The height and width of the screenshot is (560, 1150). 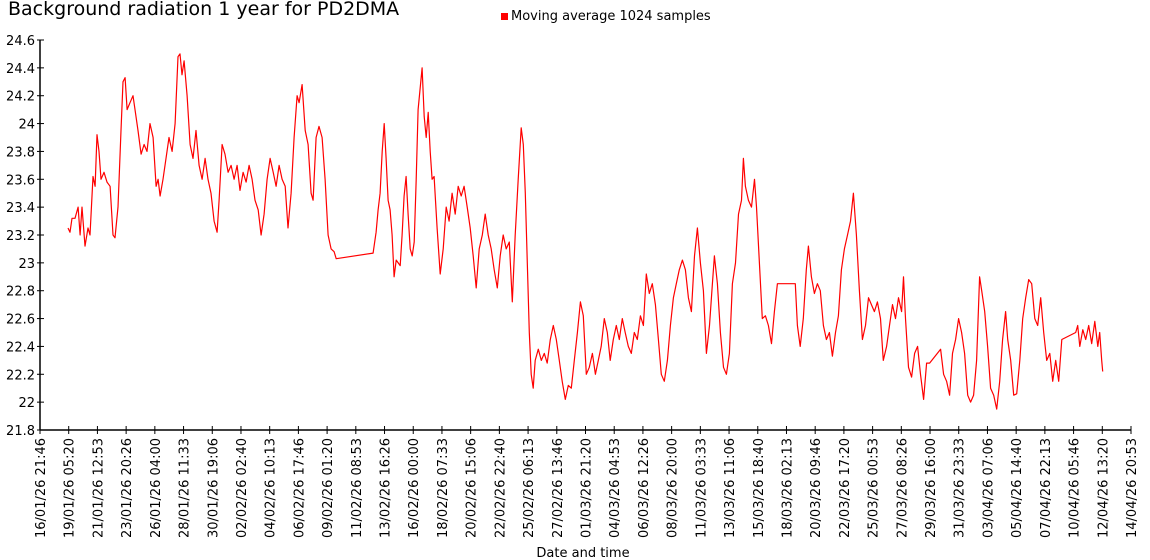 I want to click on x-tick-label: 18/03/26 02:13, so click(x=787, y=488).